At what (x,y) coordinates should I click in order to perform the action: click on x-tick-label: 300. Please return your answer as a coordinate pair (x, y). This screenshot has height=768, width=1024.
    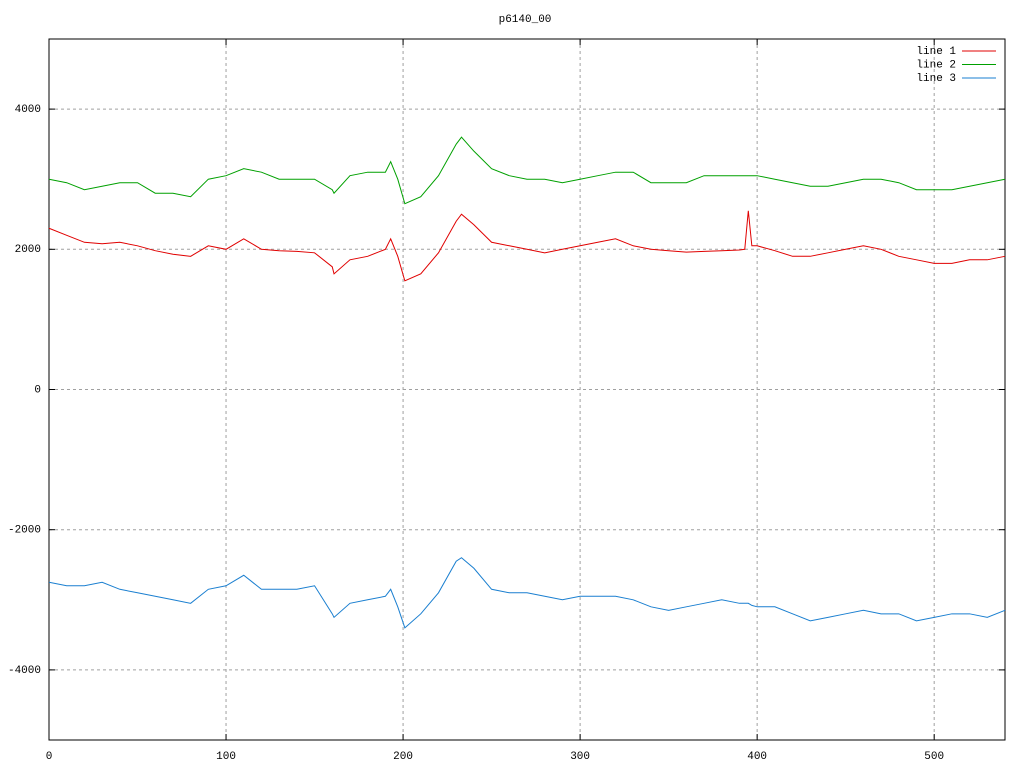
    Looking at the image, I should click on (580, 757).